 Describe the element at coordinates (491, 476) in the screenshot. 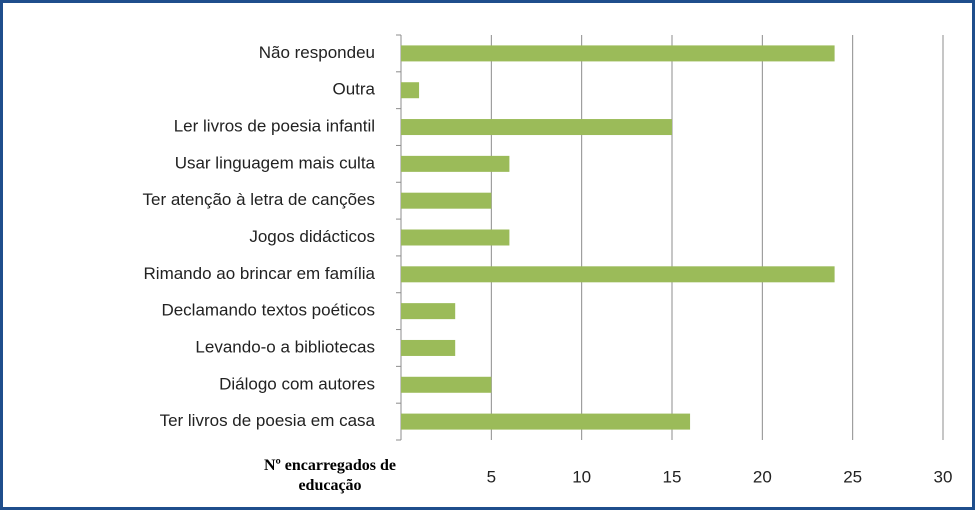

I see `x-tick-label: 5` at that location.